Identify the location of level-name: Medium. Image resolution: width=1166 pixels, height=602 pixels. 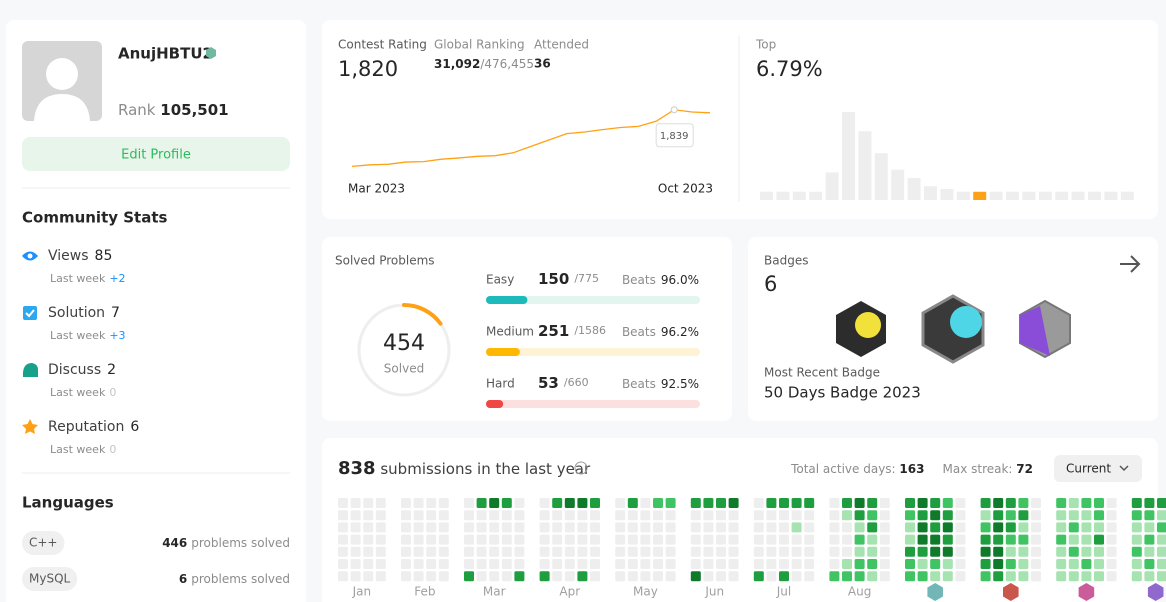
(510, 332).